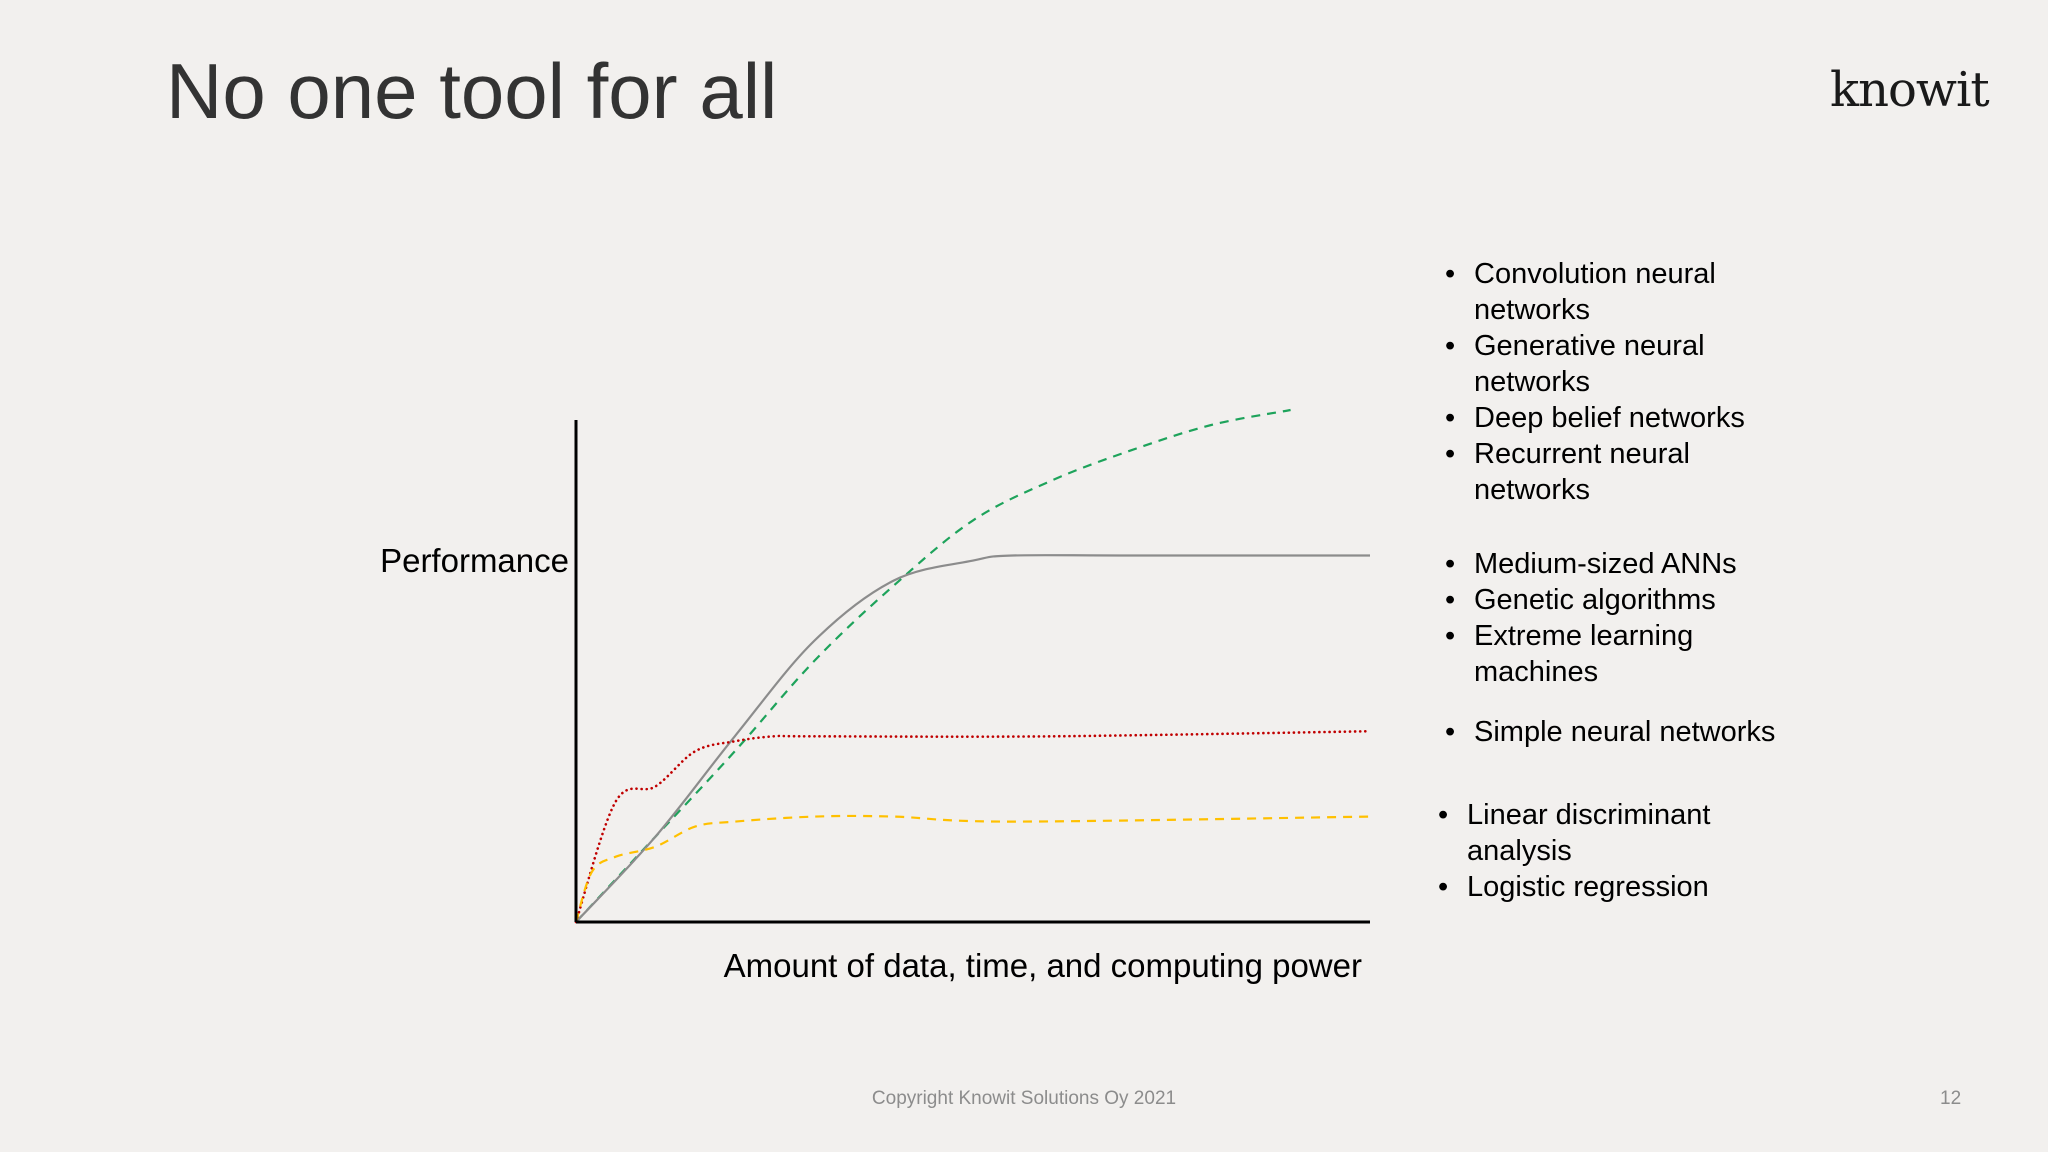 Image resolution: width=2048 pixels, height=1152 pixels. I want to click on legend-group-simple-nn: Simple neural networks, so click(1640, 732).